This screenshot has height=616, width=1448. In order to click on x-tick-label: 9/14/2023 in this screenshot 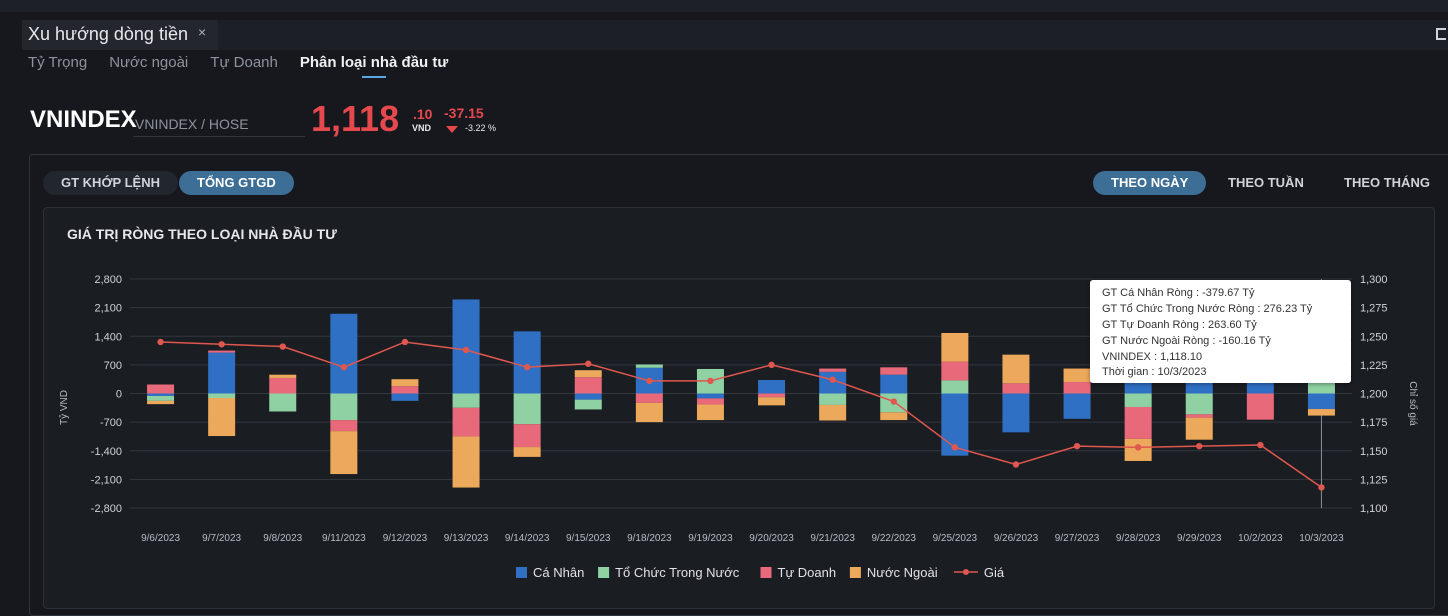, I will do `click(527, 538)`.